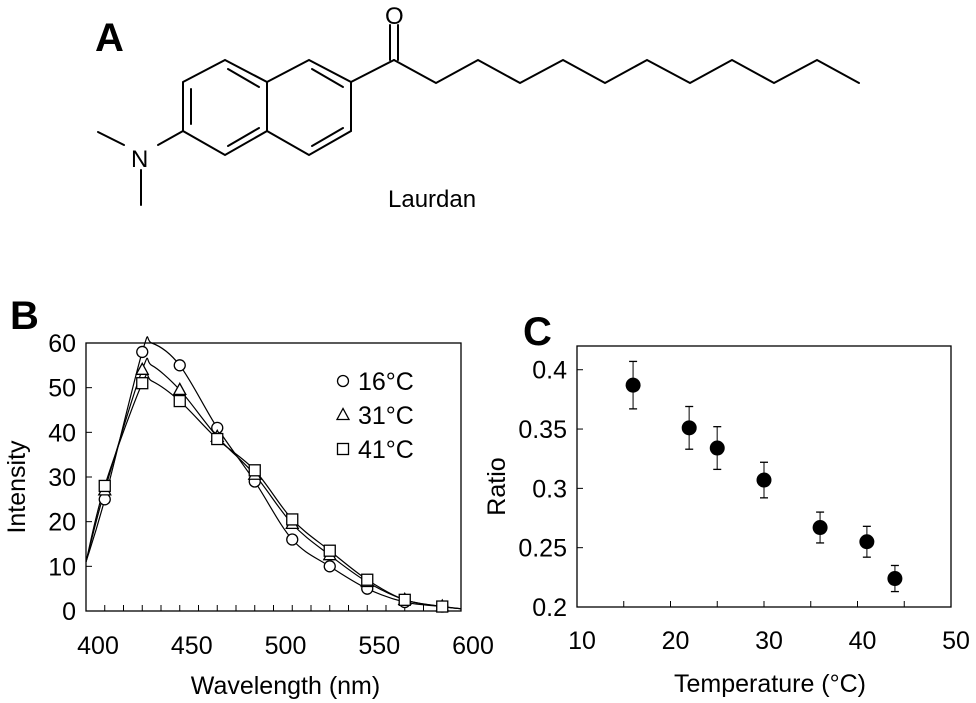 This screenshot has width=976, height=703. What do you see at coordinates (139, 159) in the screenshot?
I see `nitrogen-atom: N` at bounding box center [139, 159].